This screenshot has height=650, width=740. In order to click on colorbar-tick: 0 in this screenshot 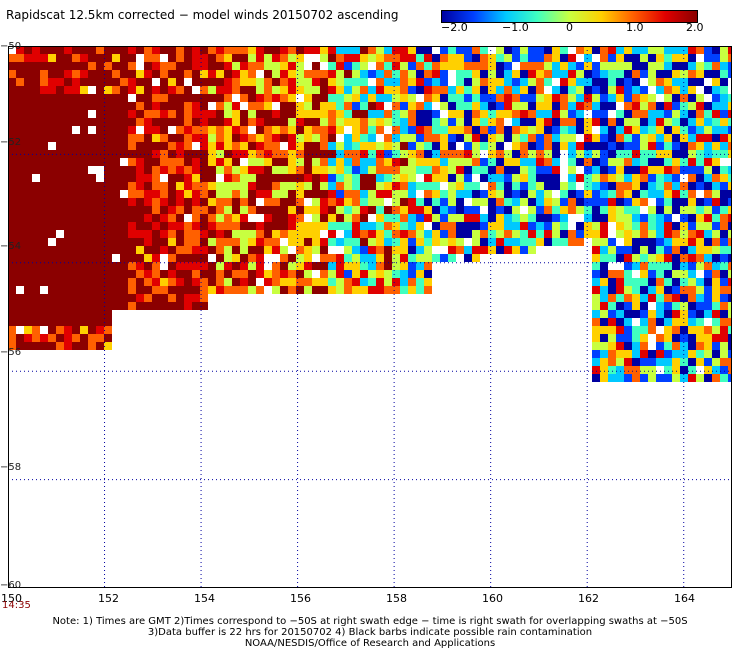, I will do `click(569, 27)`.